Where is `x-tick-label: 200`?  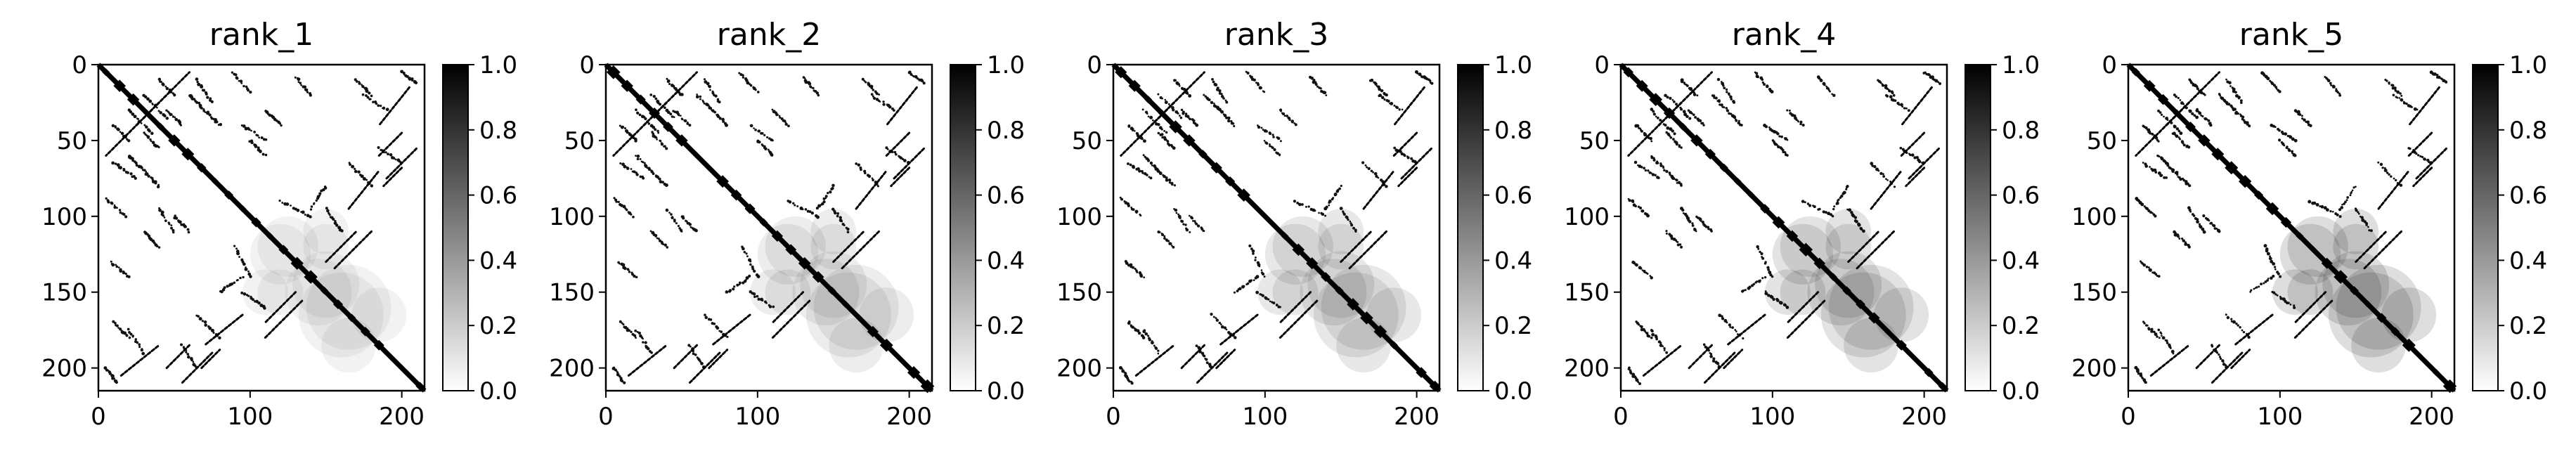 x-tick-label: 200 is located at coordinates (909, 417).